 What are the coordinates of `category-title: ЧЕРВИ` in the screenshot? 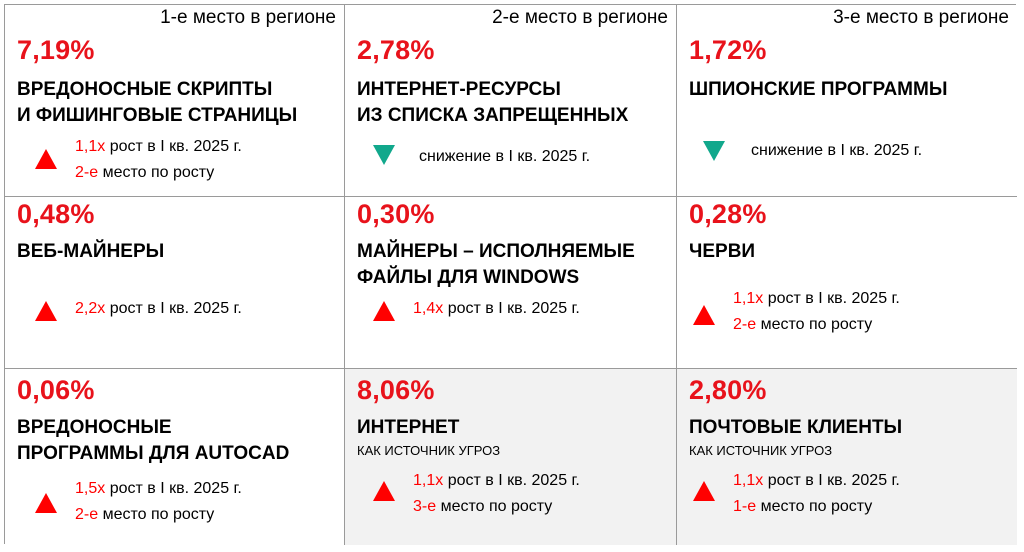 It's located at (722, 252).